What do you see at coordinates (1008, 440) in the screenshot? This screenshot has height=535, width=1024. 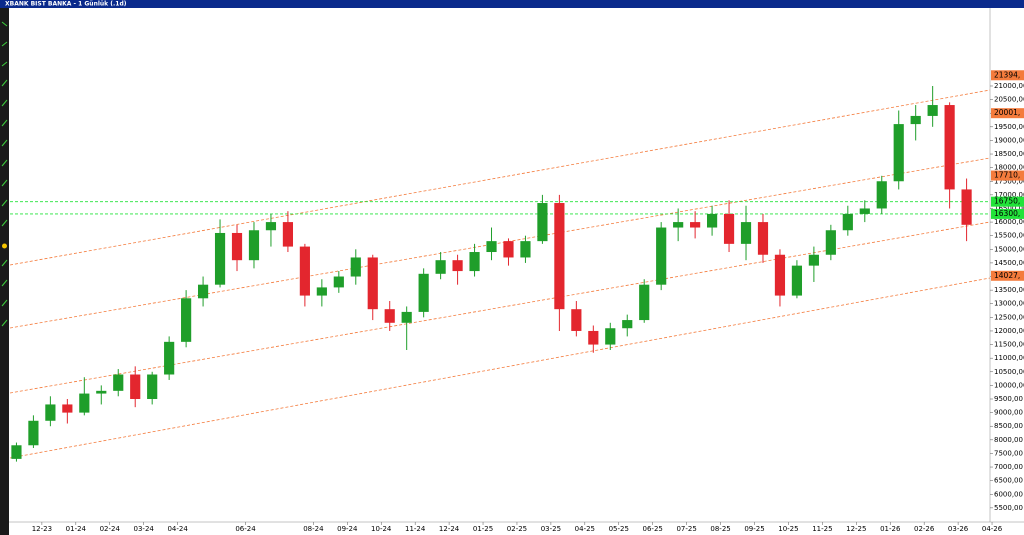 I see `y-tick-label: 8000,00` at bounding box center [1008, 440].